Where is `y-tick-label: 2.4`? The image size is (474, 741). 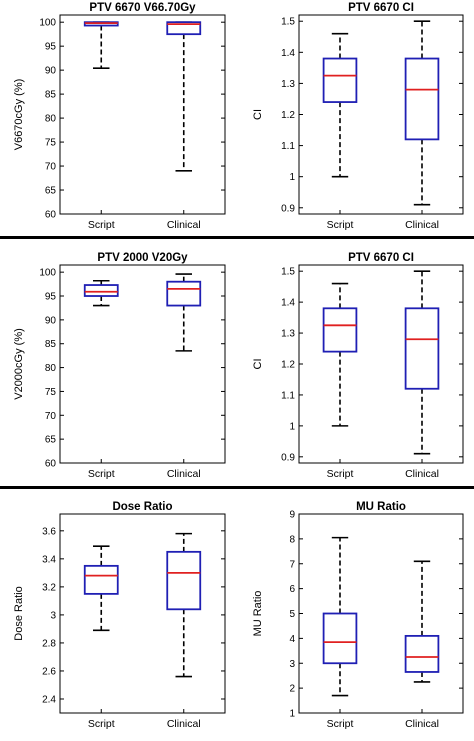 y-tick-label: 2.4 is located at coordinates (49, 699).